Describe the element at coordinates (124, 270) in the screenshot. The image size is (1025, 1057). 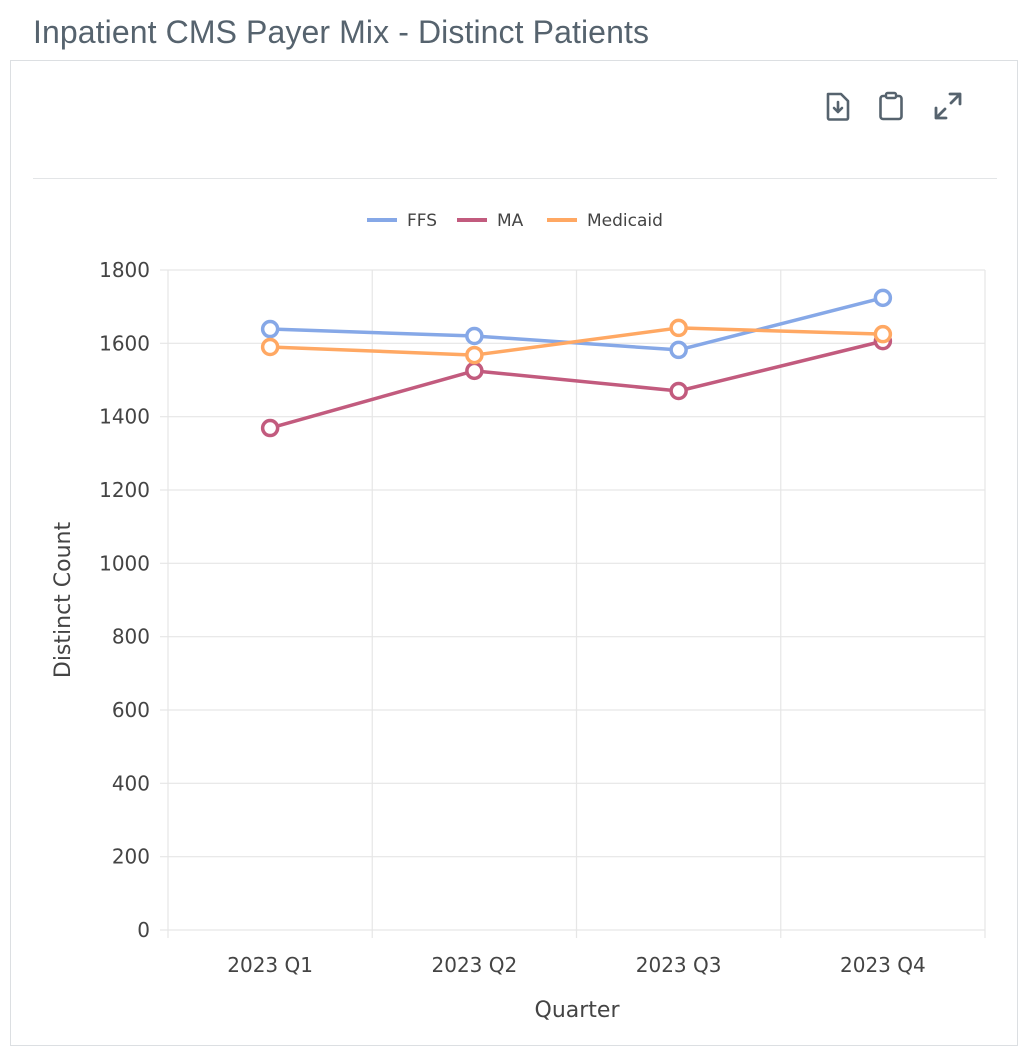
I see `y-tick-label: 1800` at that location.